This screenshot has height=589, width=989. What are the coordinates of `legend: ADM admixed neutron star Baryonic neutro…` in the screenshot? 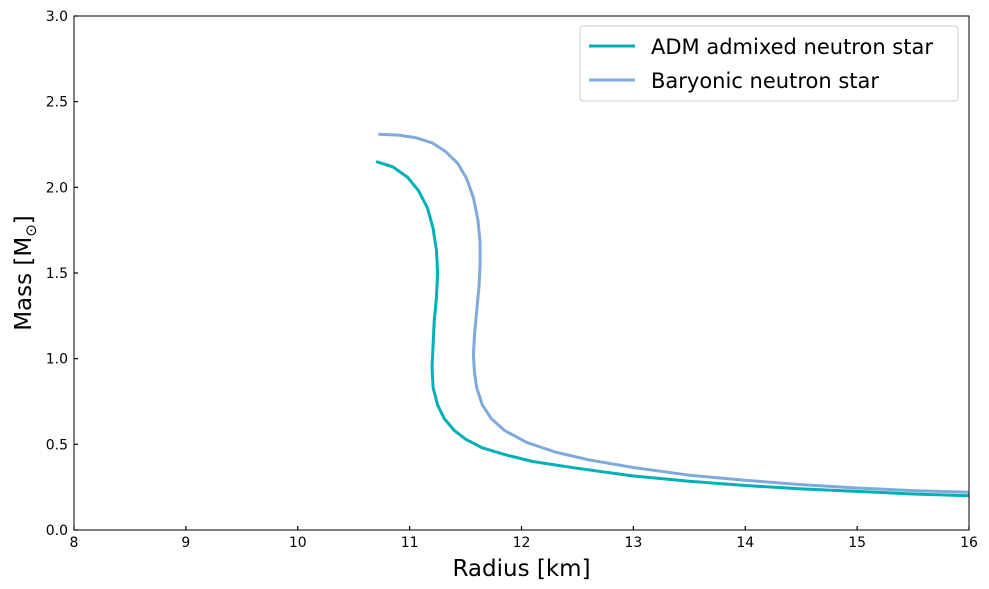 It's located at (769, 63).